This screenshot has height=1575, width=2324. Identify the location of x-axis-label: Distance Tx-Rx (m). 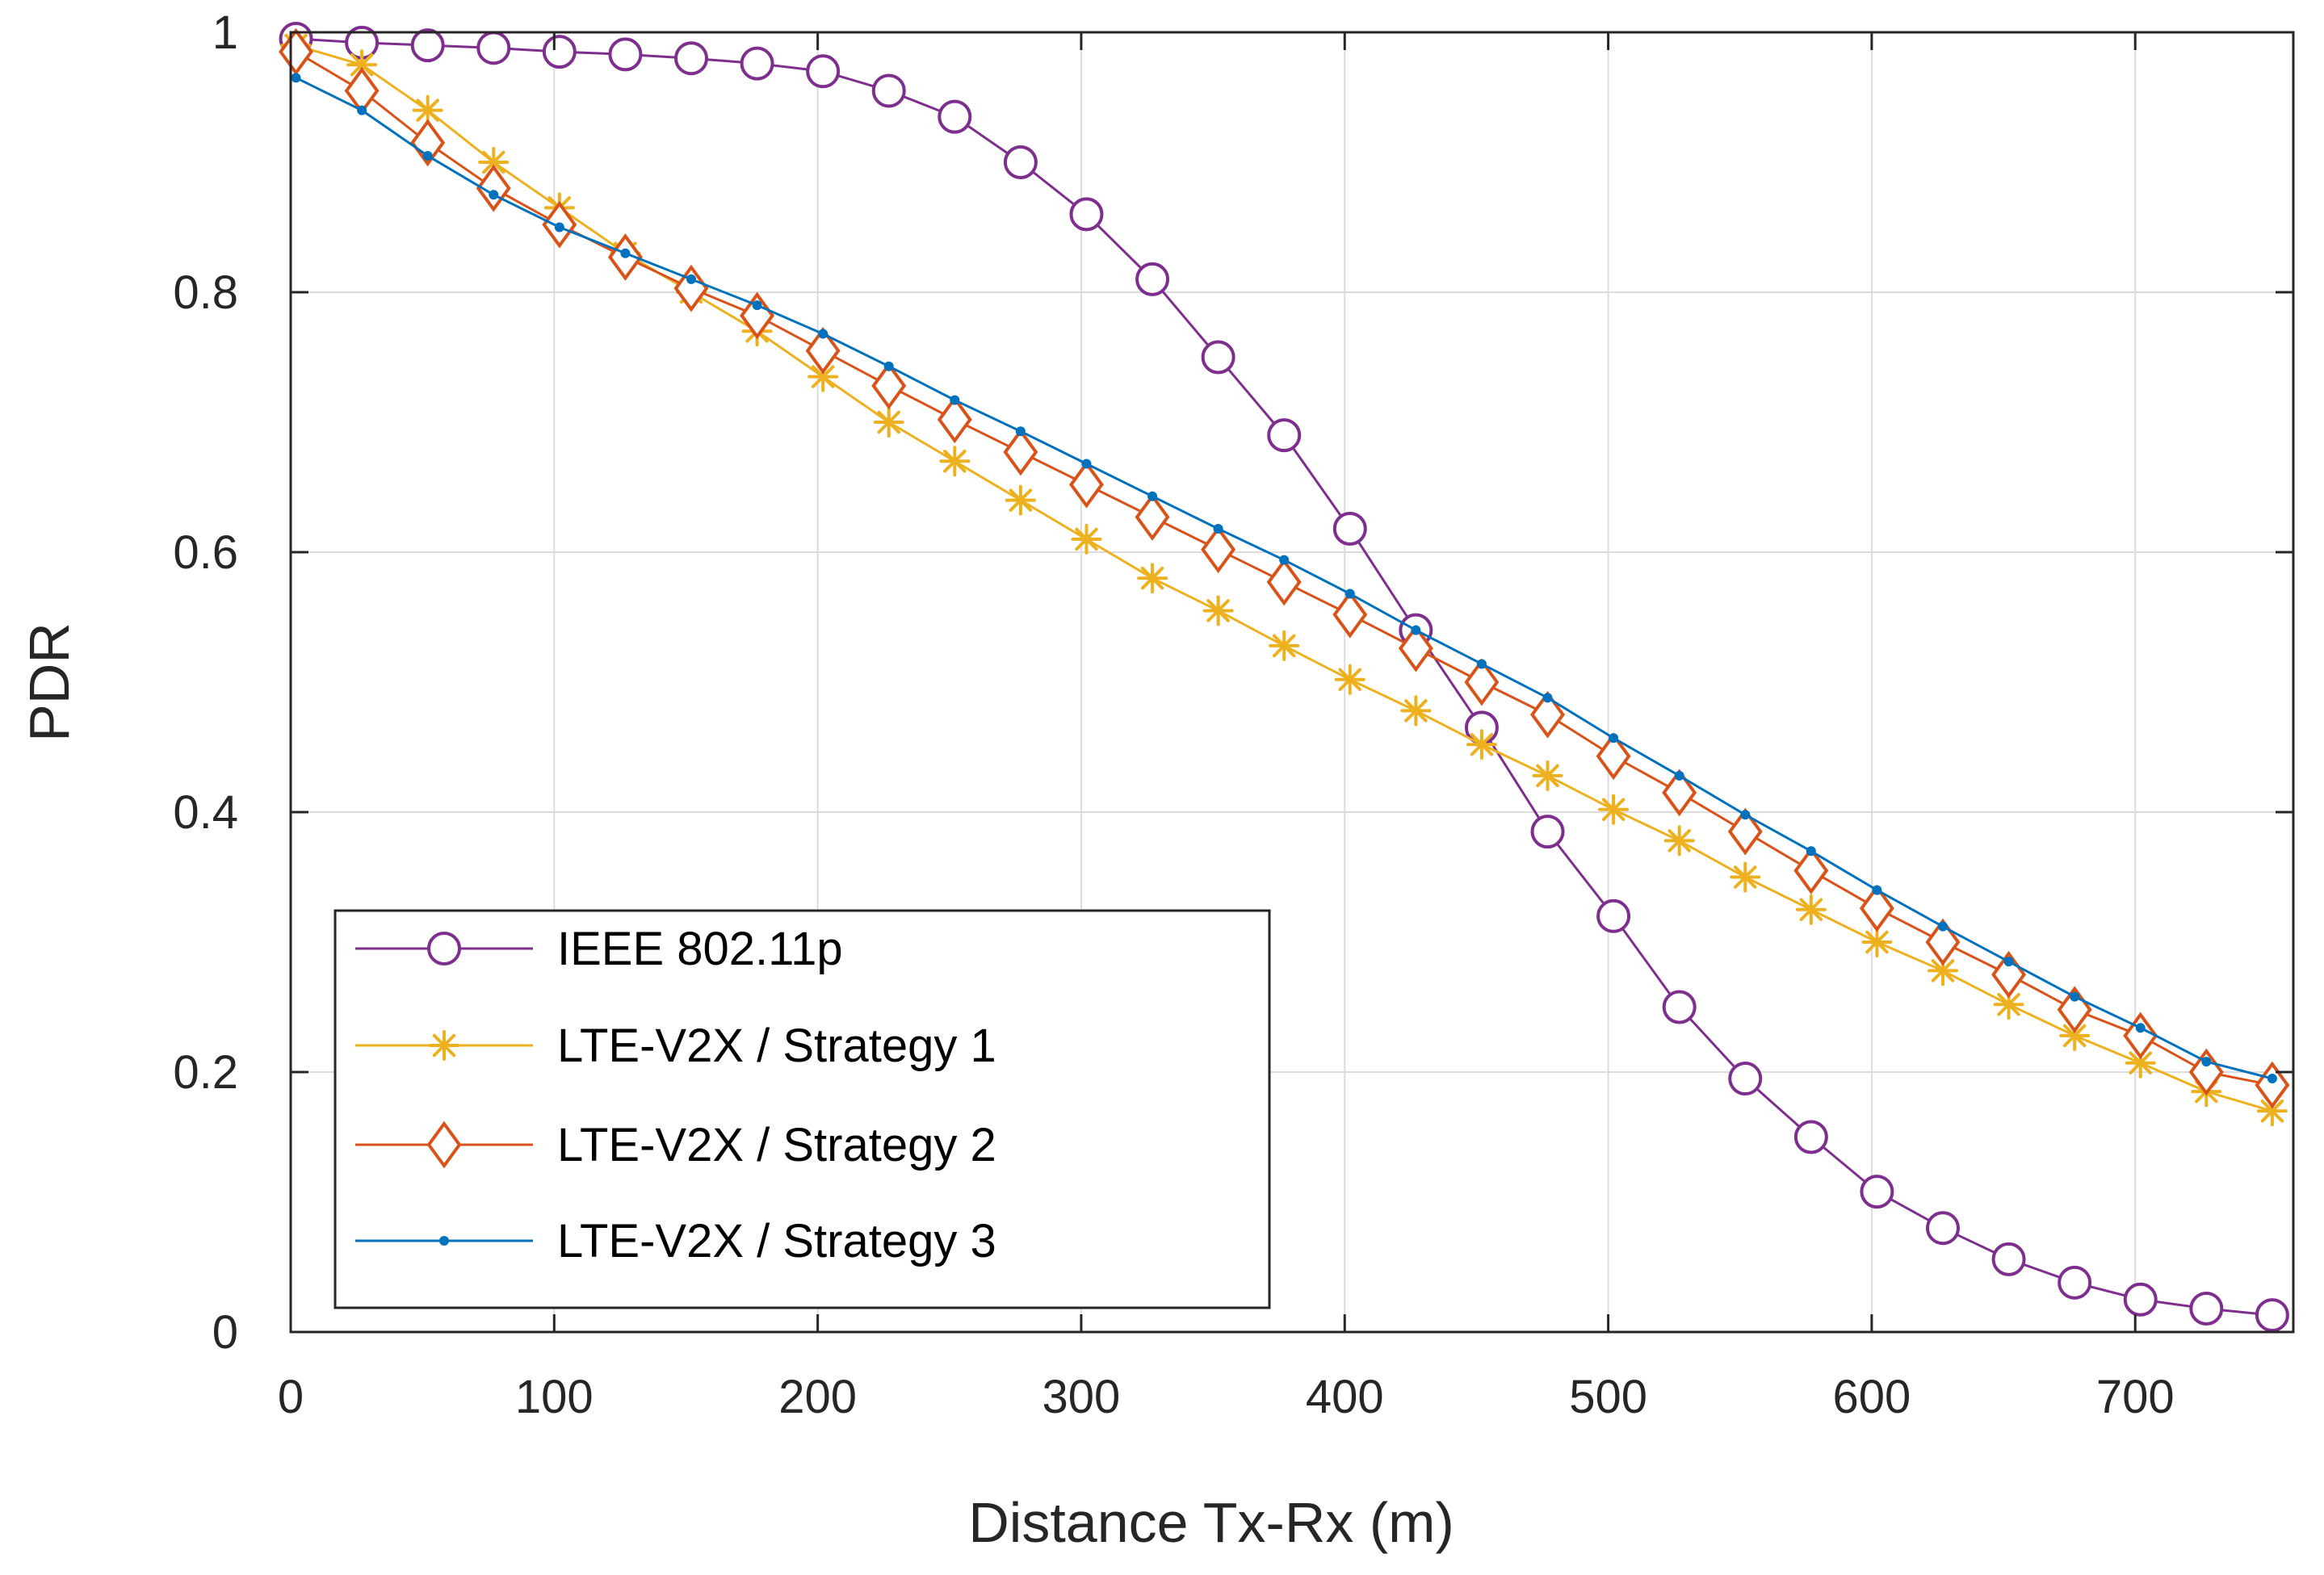
(1211, 1522).